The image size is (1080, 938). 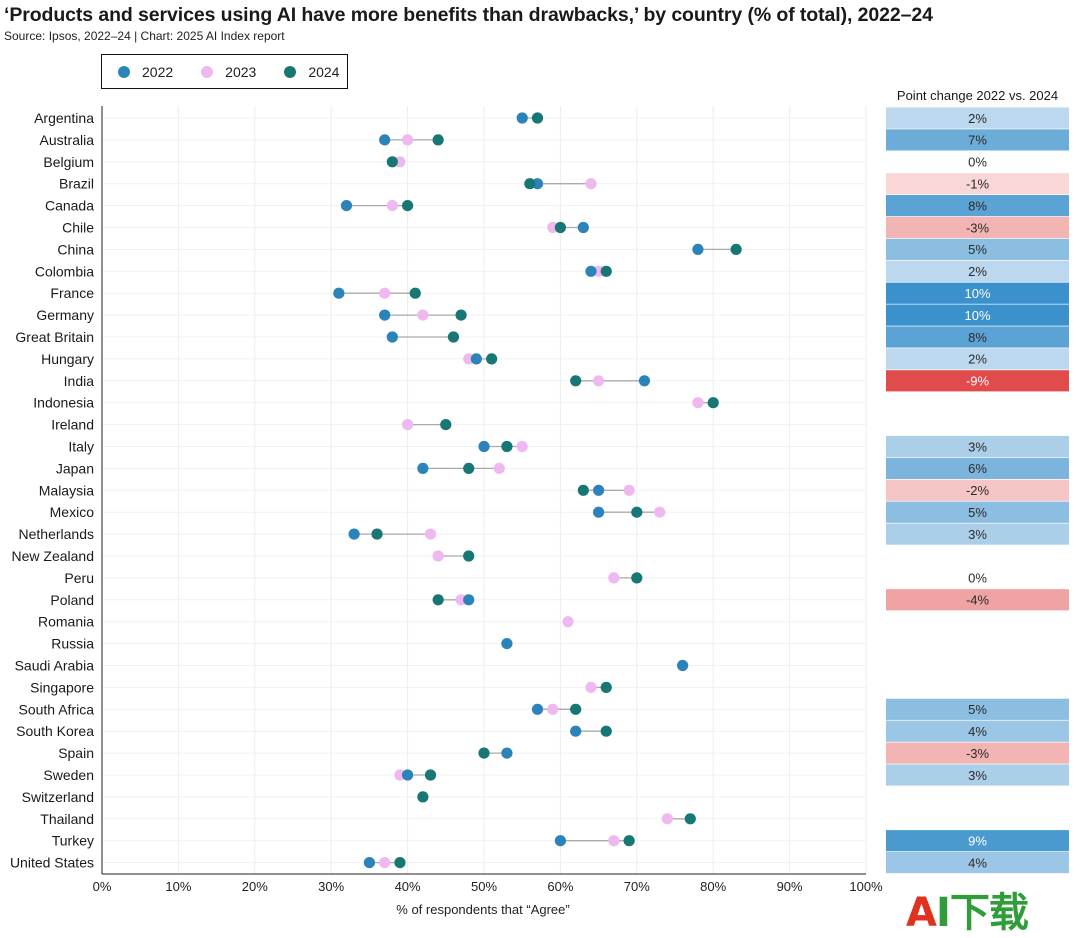 I want to click on x-tick-label: 30%, so click(x=331, y=886).